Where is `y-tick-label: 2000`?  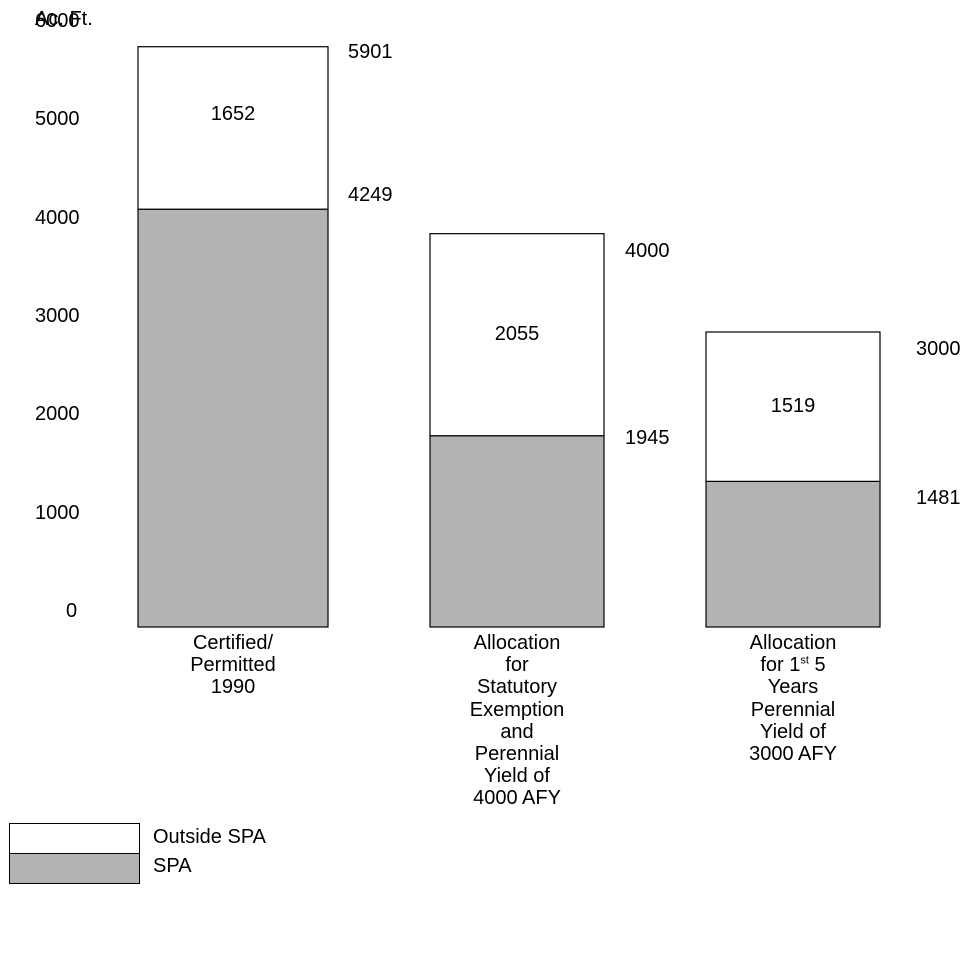 y-tick-label: 2000 is located at coordinates (57, 414).